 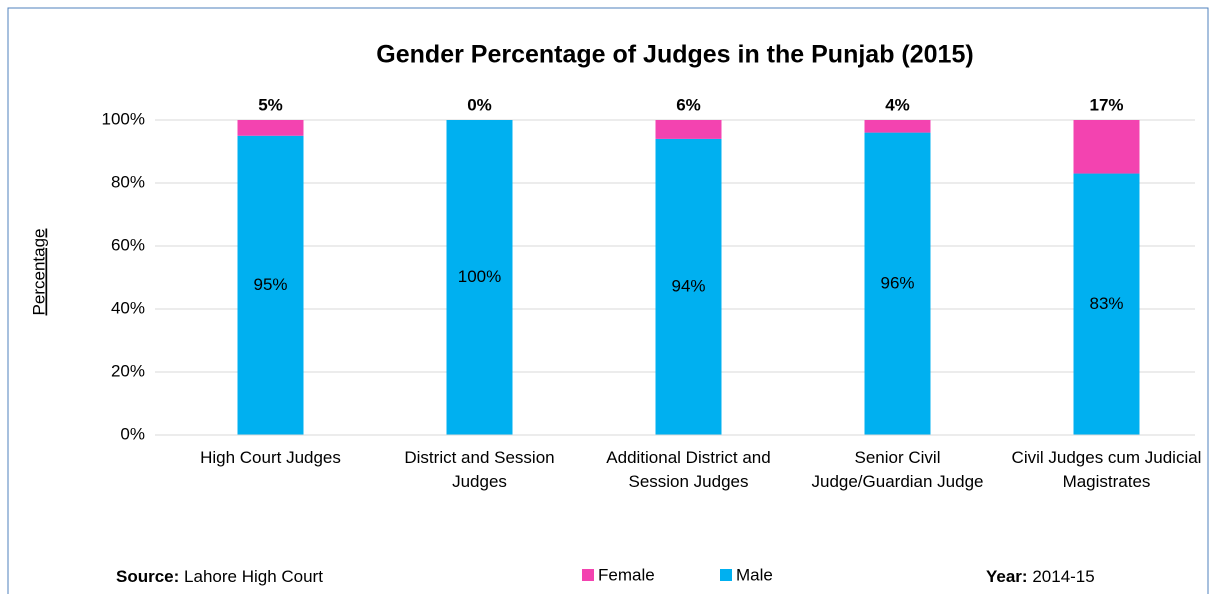 I want to click on x-tick-label: Civil Judges cum Judicial Magistrates, so click(x=1106, y=469).